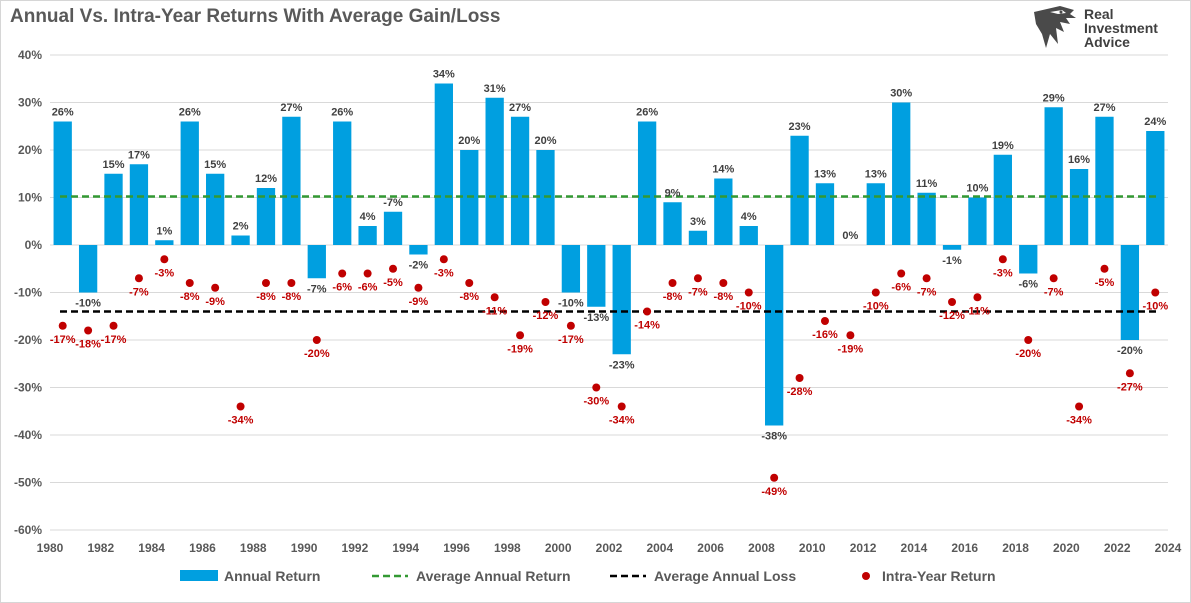  Describe the element at coordinates (30, 55) in the screenshot. I see `y-tick-label: 40%` at that location.